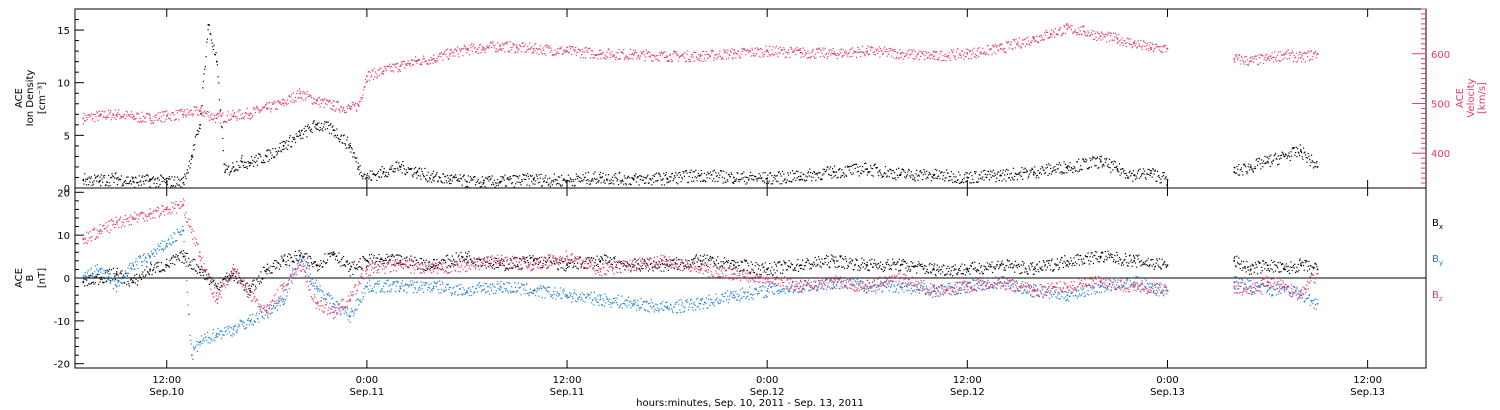 This screenshot has width=1500, height=410. What do you see at coordinates (633, 179) in the screenshot?
I see `density-point` at bounding box center [633, 179].